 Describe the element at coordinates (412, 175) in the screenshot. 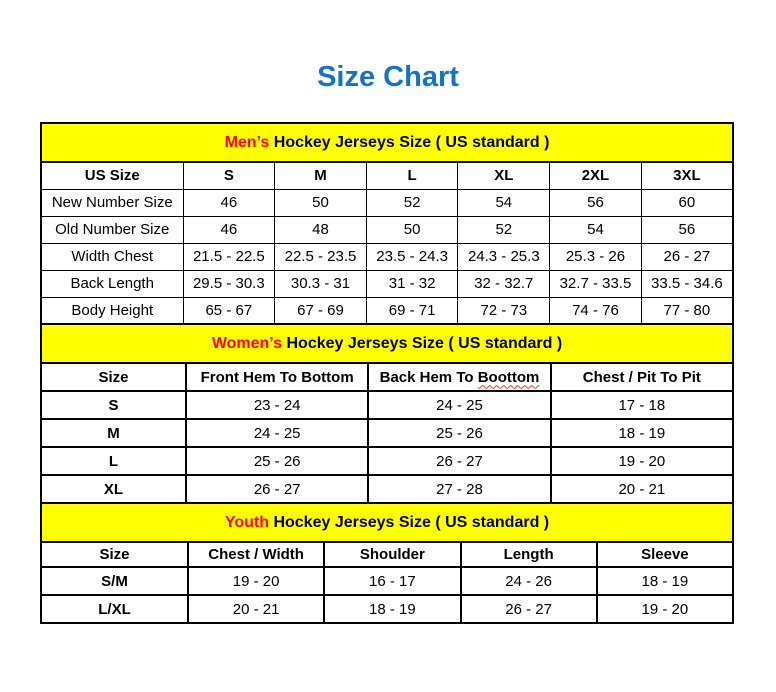

I see `column-header-cell: L` at that location.